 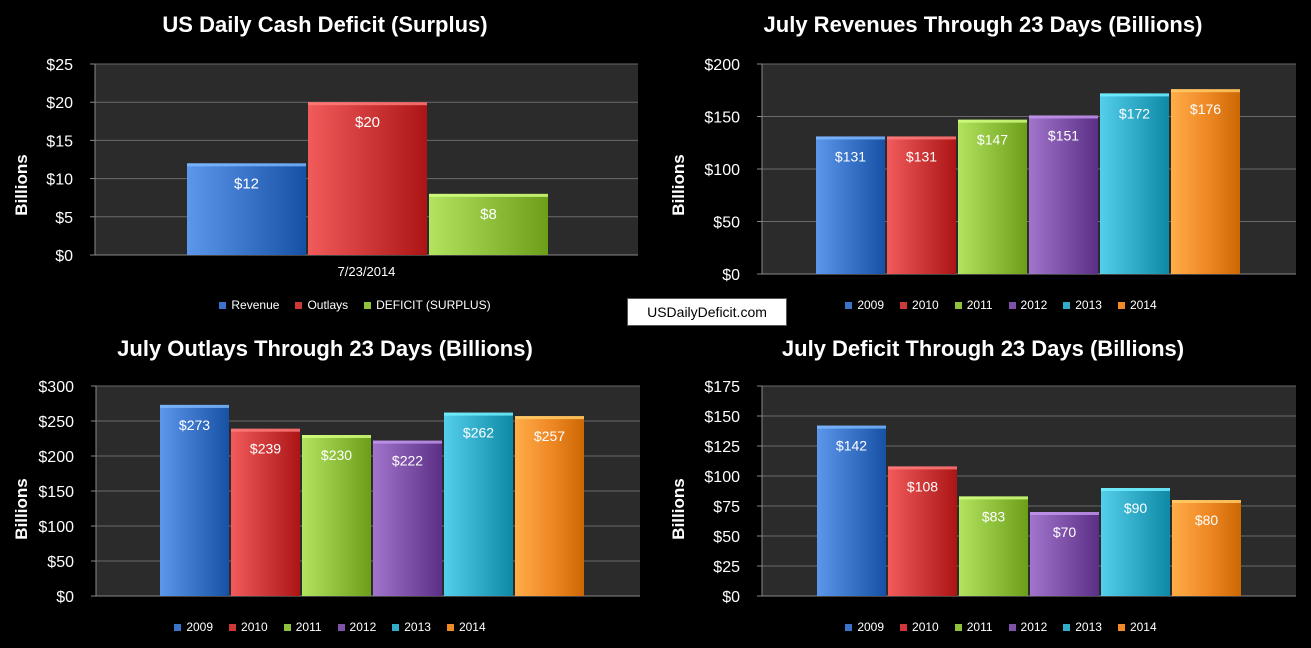 What do you see at coordinates (994, 516) in the screenshot?
I see `data-label: $83` at bounding box center [994, 516].